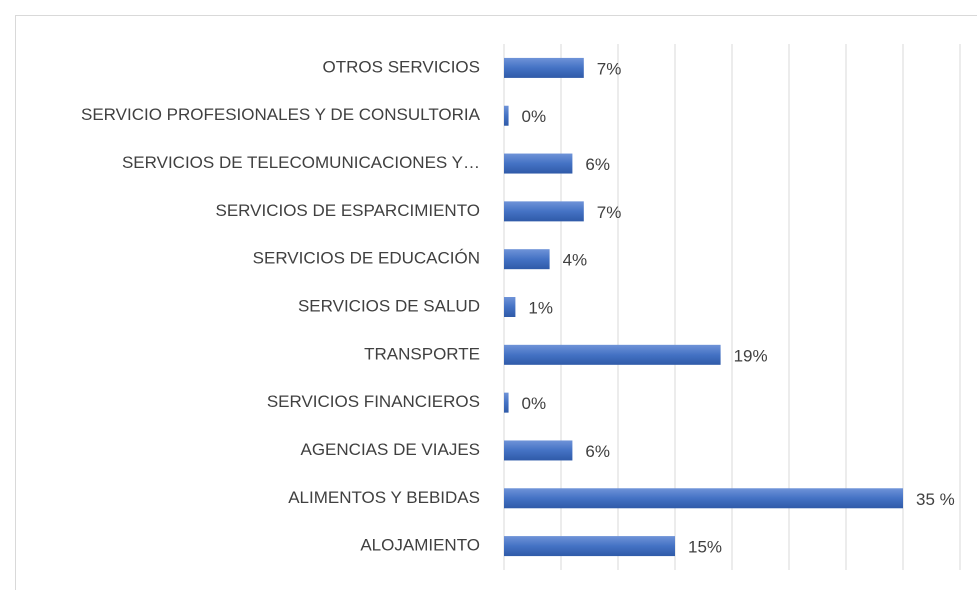 Image resolution: width=977 pixels, height=595 pixels. What do you see at coordinates (384, 497) in the screenshot?
I see `y-tick-label: ALIMENTOS Y BEBIDAS` at bounding box center [384, 497].